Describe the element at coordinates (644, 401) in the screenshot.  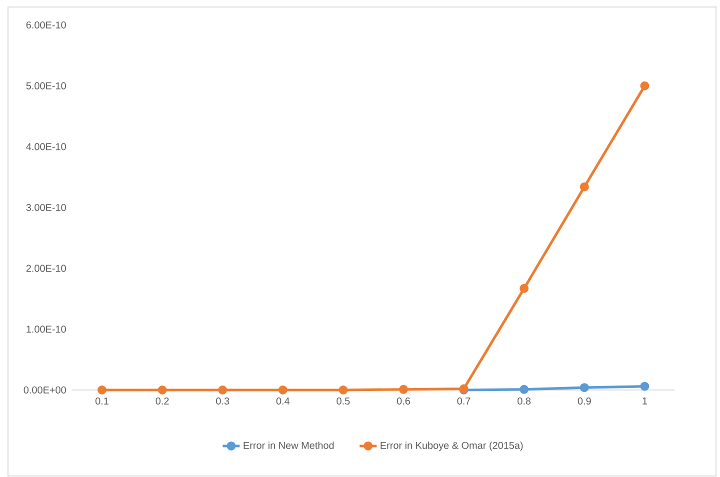
I see `x-tick-label: 1` at that location.